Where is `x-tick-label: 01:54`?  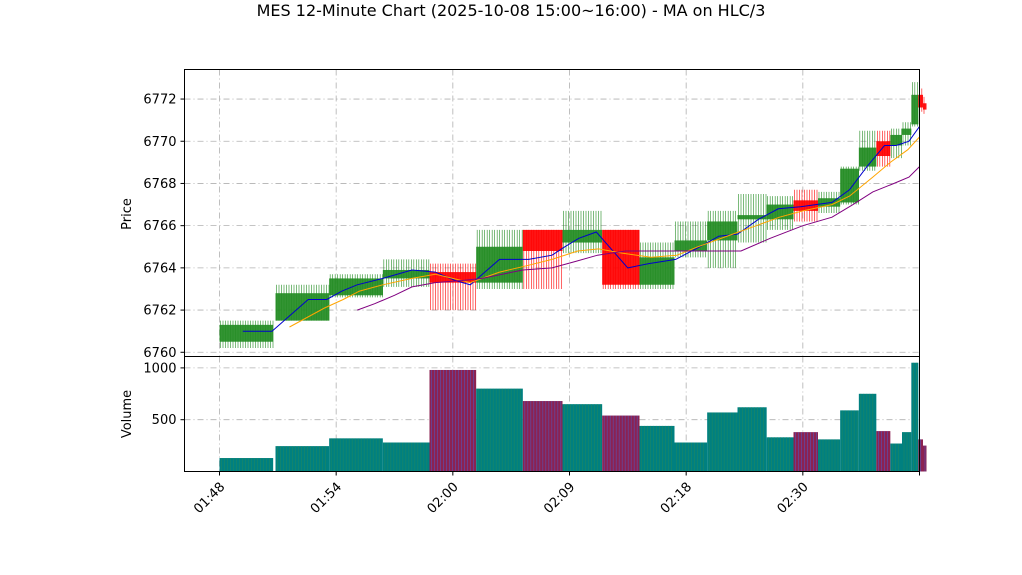 x-tick-label: 01:54 is located at coordinates (326, 498).